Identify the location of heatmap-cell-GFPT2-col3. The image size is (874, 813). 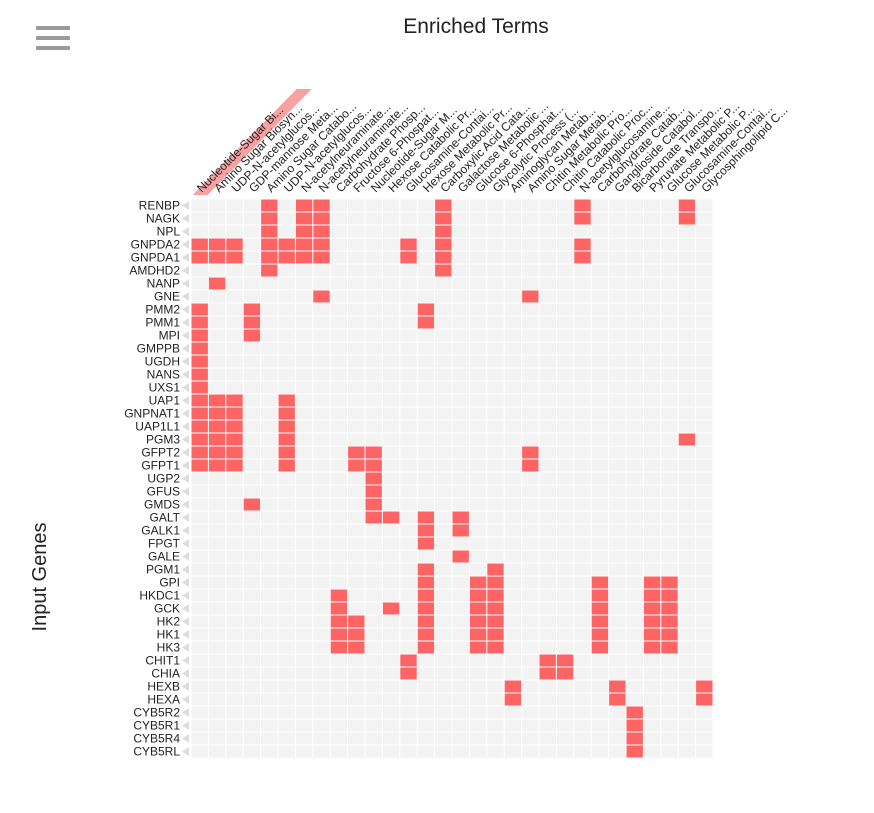
(234, 452).